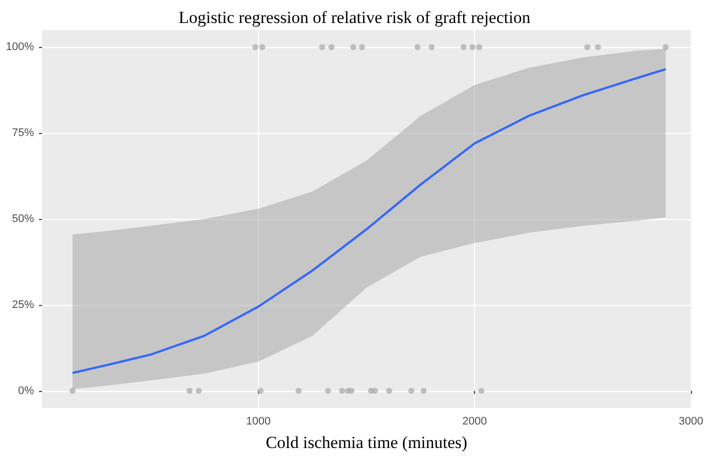  I want to click on y-tick-label: 25%, so click(23, 304).